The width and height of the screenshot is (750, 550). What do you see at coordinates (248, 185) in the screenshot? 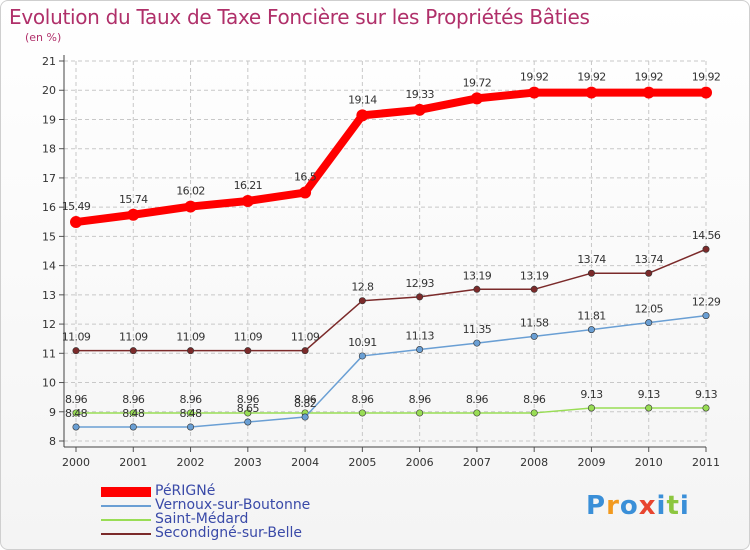
I see `data-label: 16.21` at bounding box center [248, 185].